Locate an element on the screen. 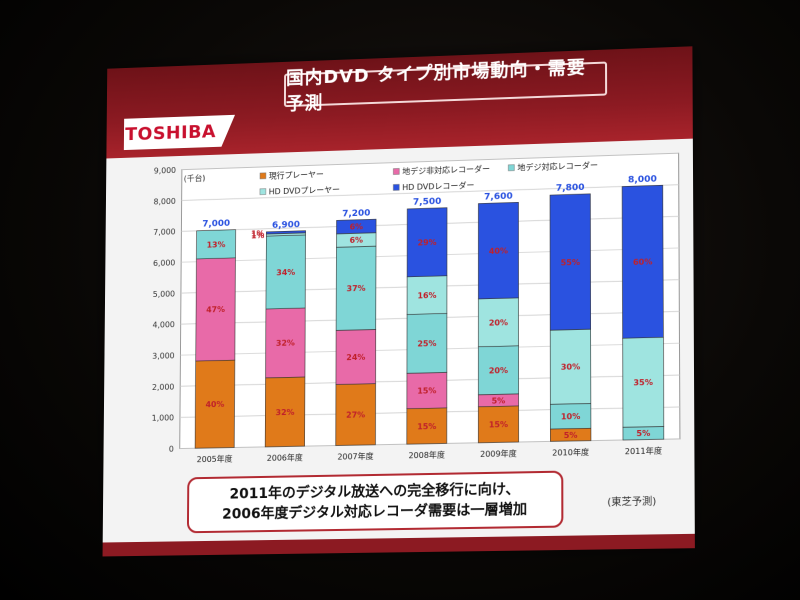  bar-percent-label: 16% is located at coordinates (426, 296).